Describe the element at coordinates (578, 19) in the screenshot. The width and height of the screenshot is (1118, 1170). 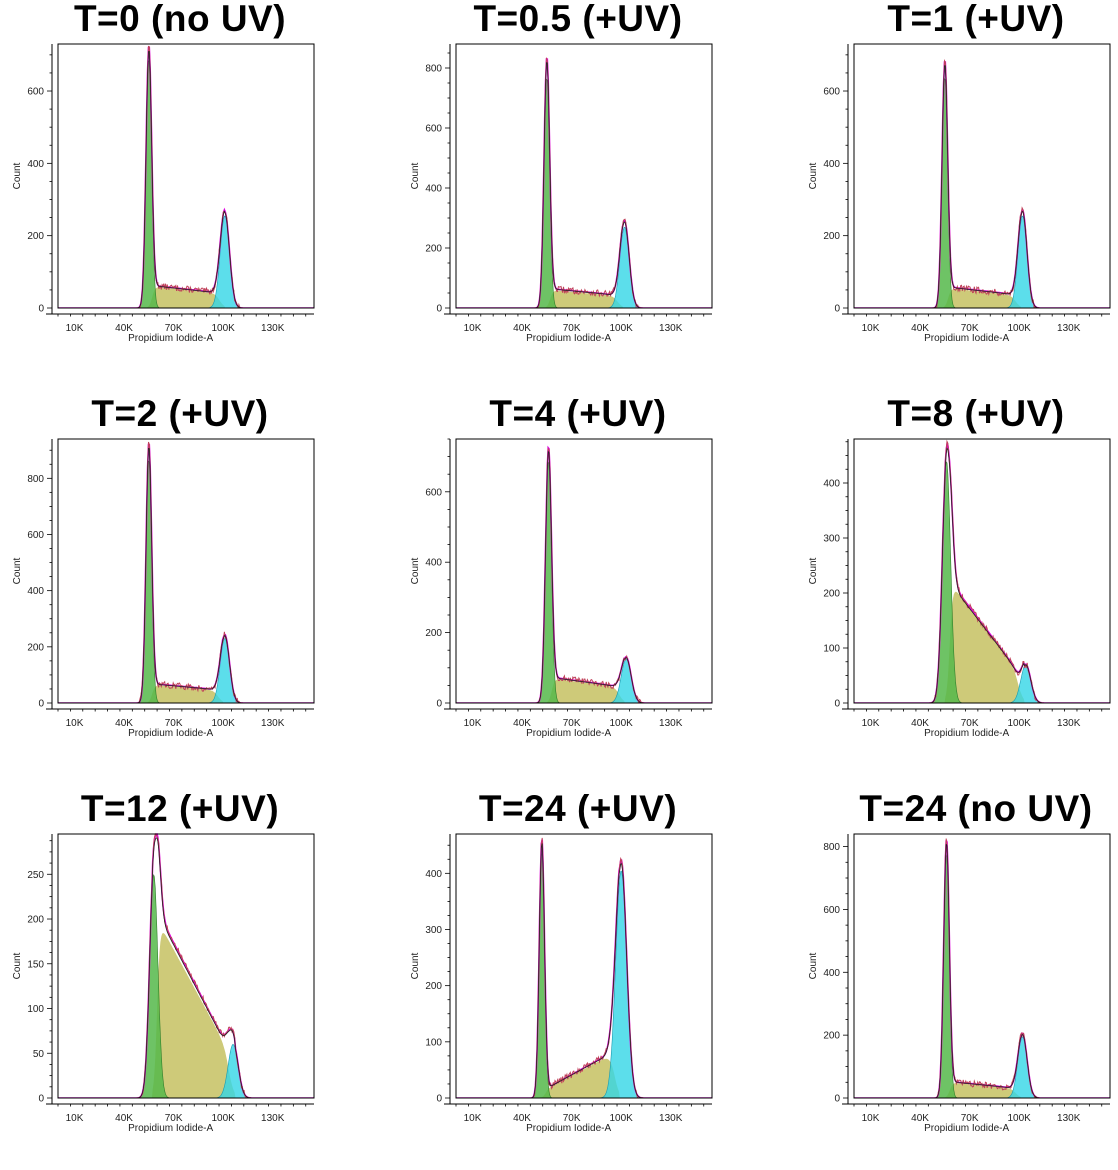
I see `panel-title: T=0.5 (+UV)` at that location.